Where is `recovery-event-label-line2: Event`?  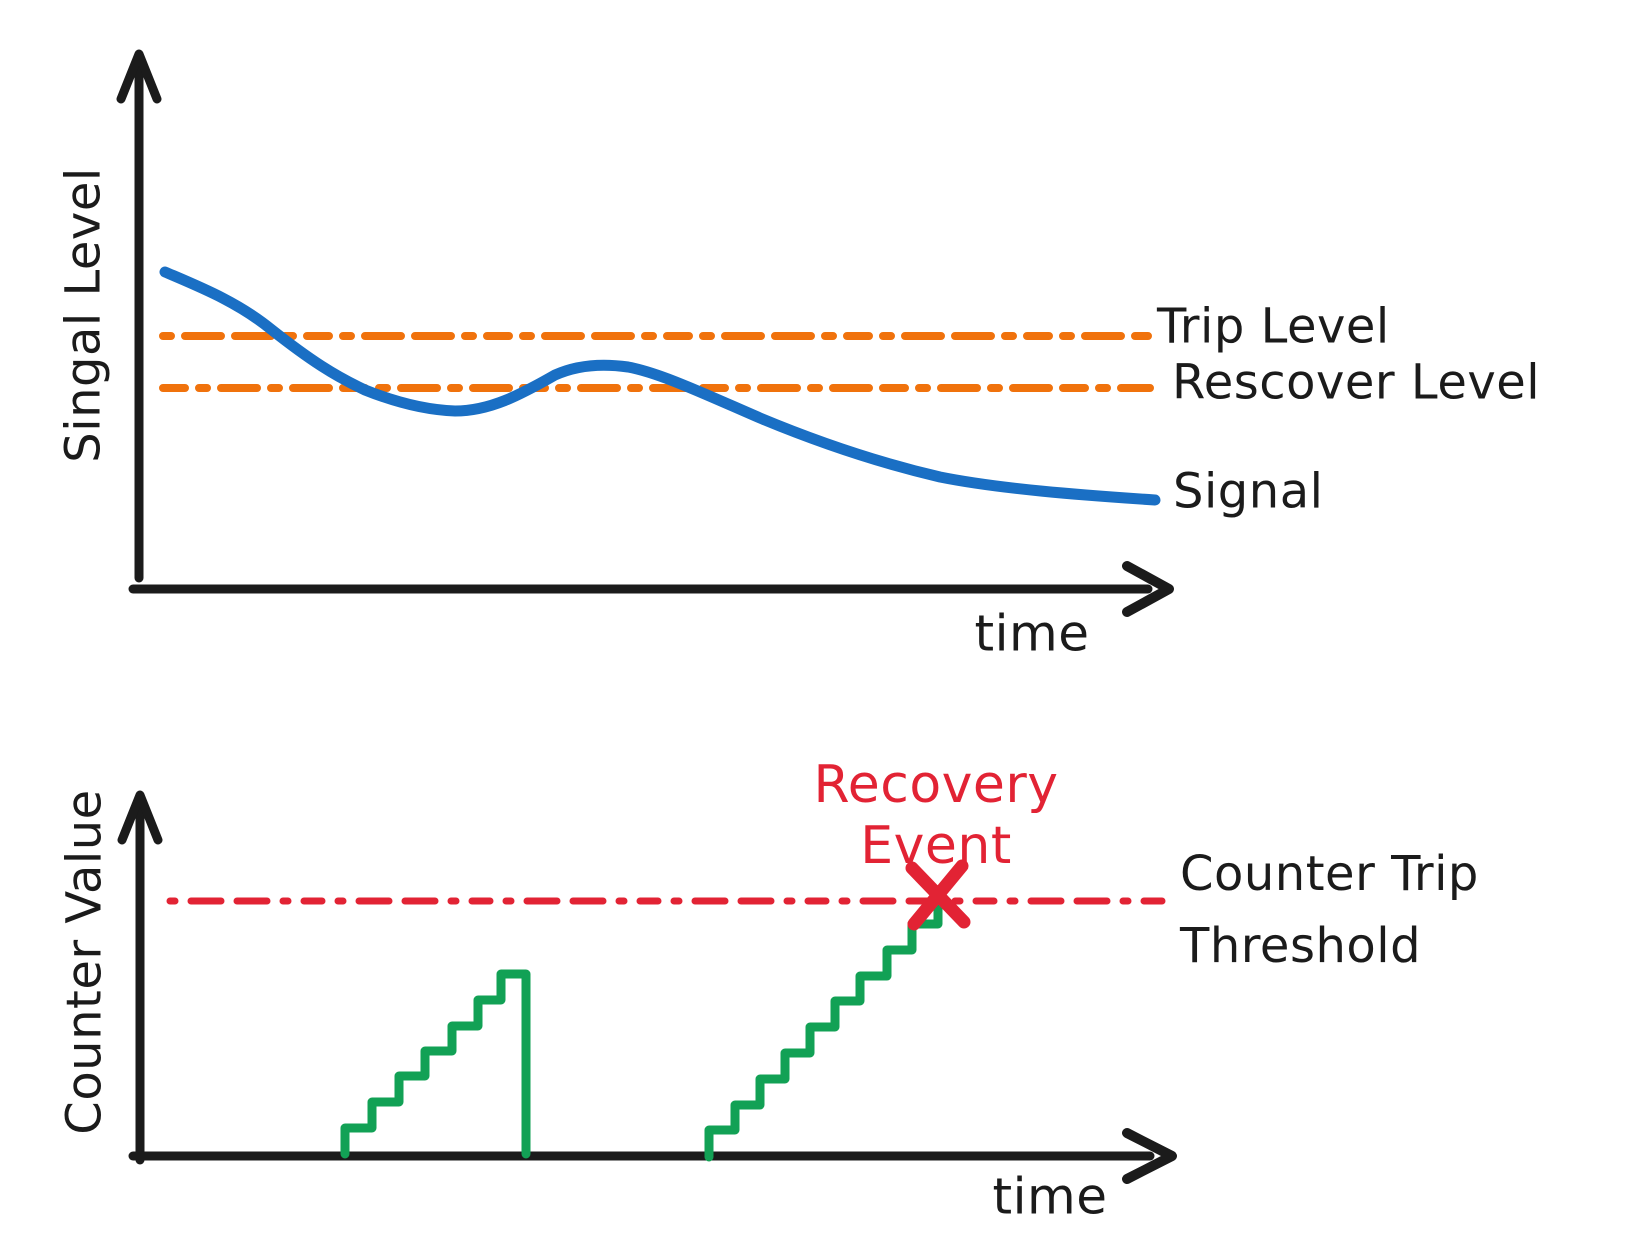 recovery-event-label-line2: Event is located at coordinates (936, 846).